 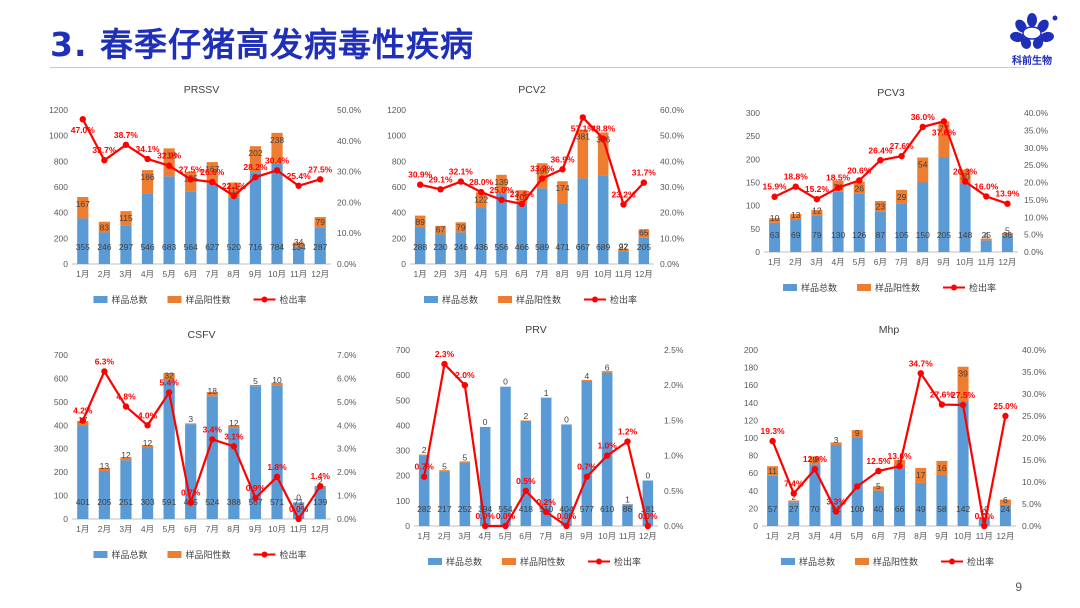 I want to click on total-value-label: 79, so click(x=817, y=235).